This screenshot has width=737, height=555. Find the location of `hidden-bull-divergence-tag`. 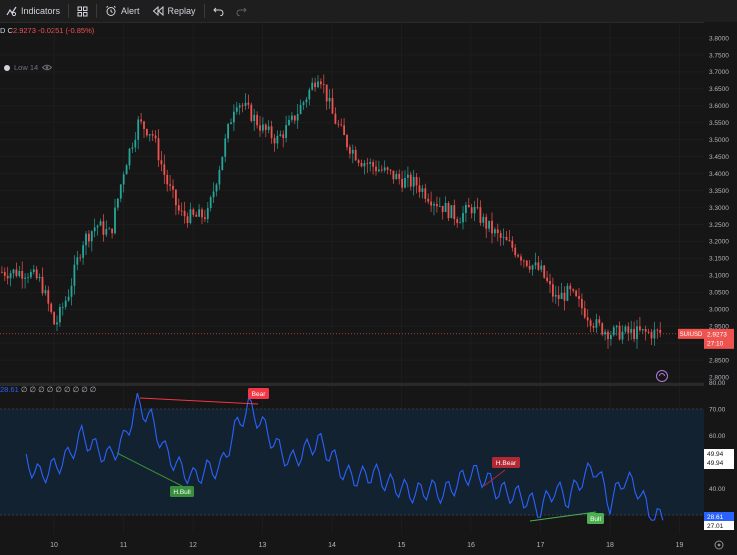

hidden-bull-divergence-tag is located at coordinates (182, 491).